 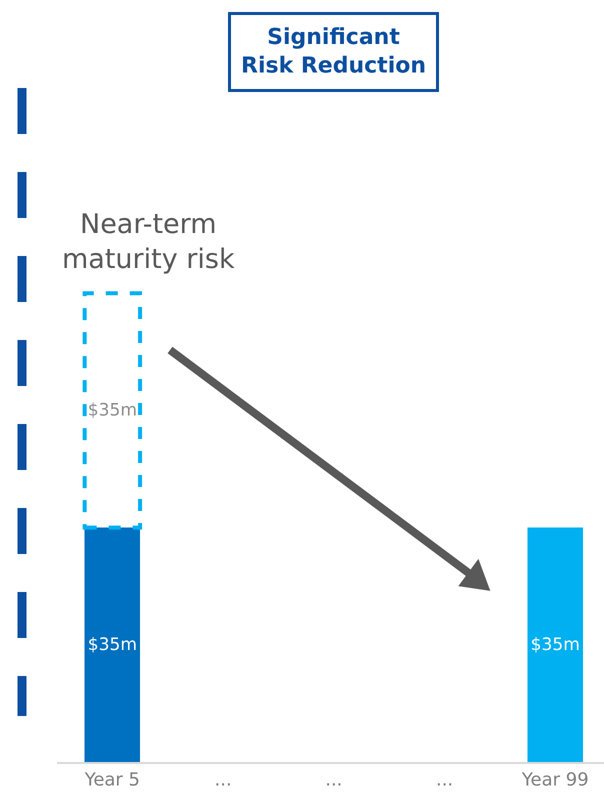 What do you see at coordinates (333, 52) in the screenshot?
I see `text: Significant Risk Reduction` at bounding box center [333, 52].